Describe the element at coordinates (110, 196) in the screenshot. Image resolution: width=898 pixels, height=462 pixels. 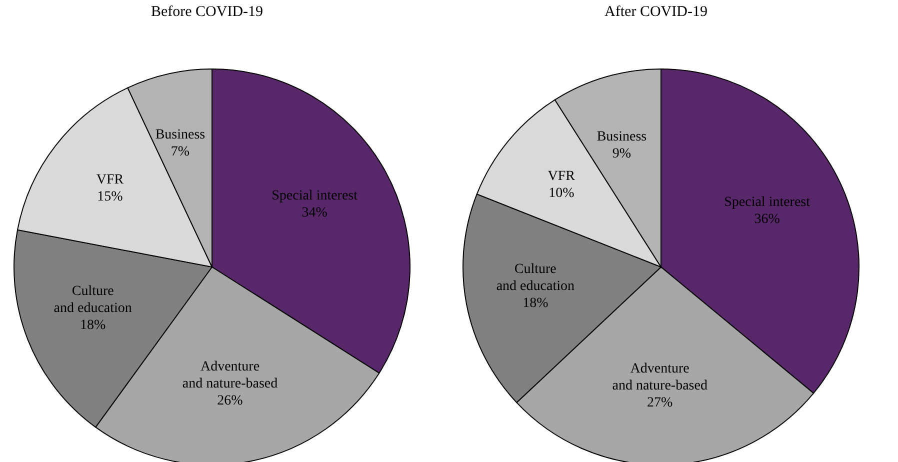
I see `data-label: 15%` at that location.